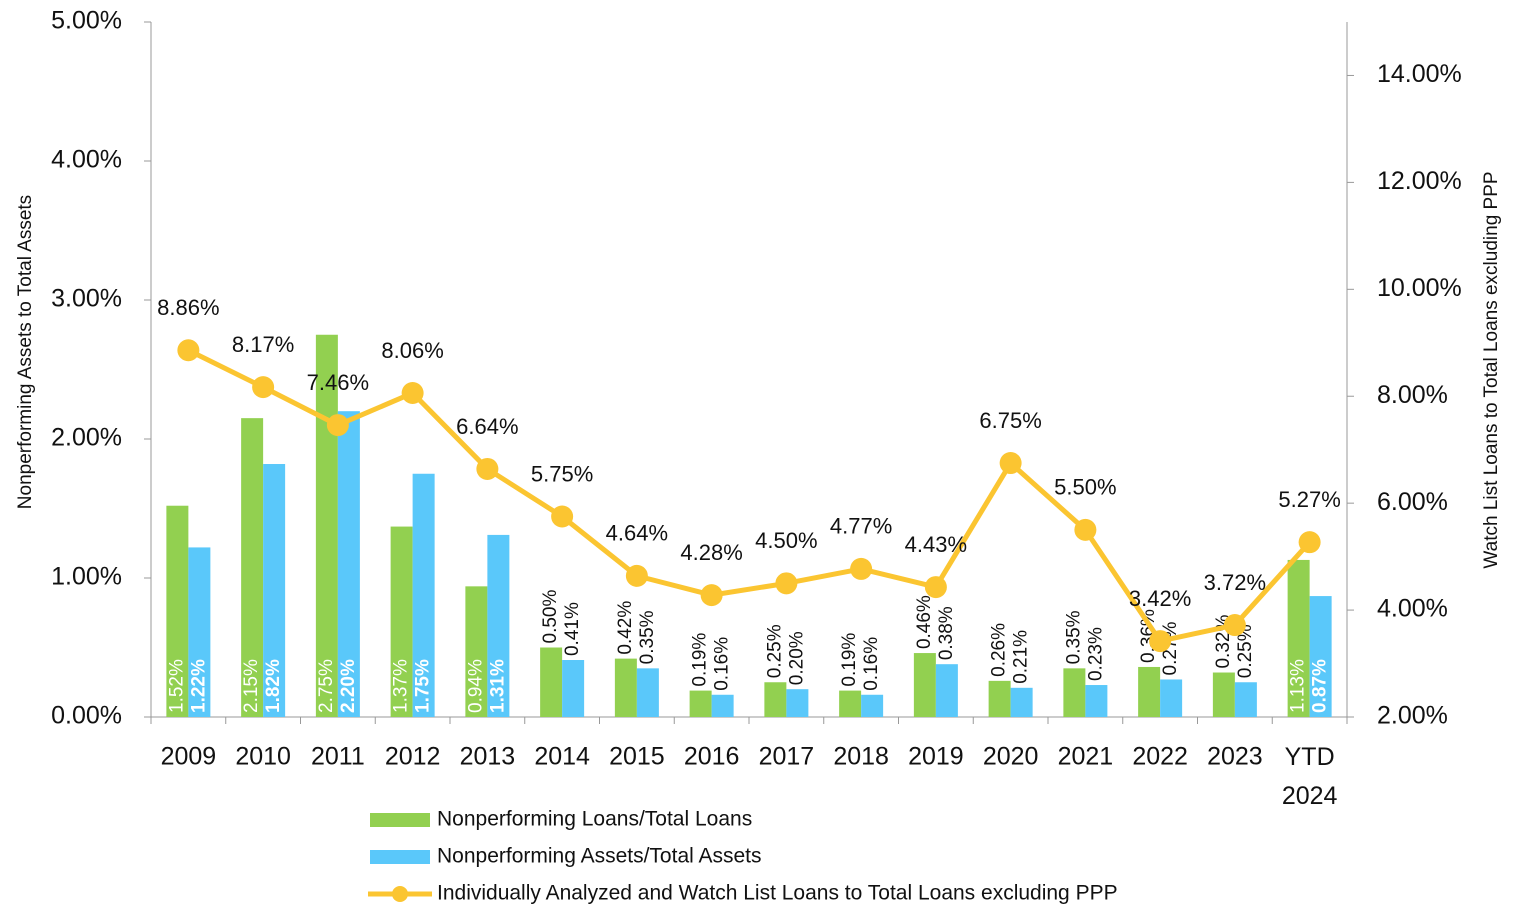  What do you see at coordinates (86, 716) in the screenshot?
I see `y-tick-label: 0.00%` at bounding box center [86, 716].